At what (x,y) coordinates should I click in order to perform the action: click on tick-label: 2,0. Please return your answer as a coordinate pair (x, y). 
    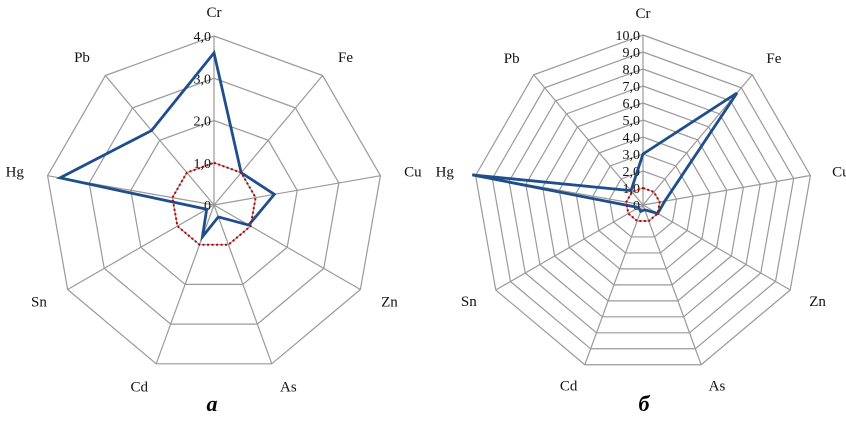
    Looking at the image, I should click on (203, 122).